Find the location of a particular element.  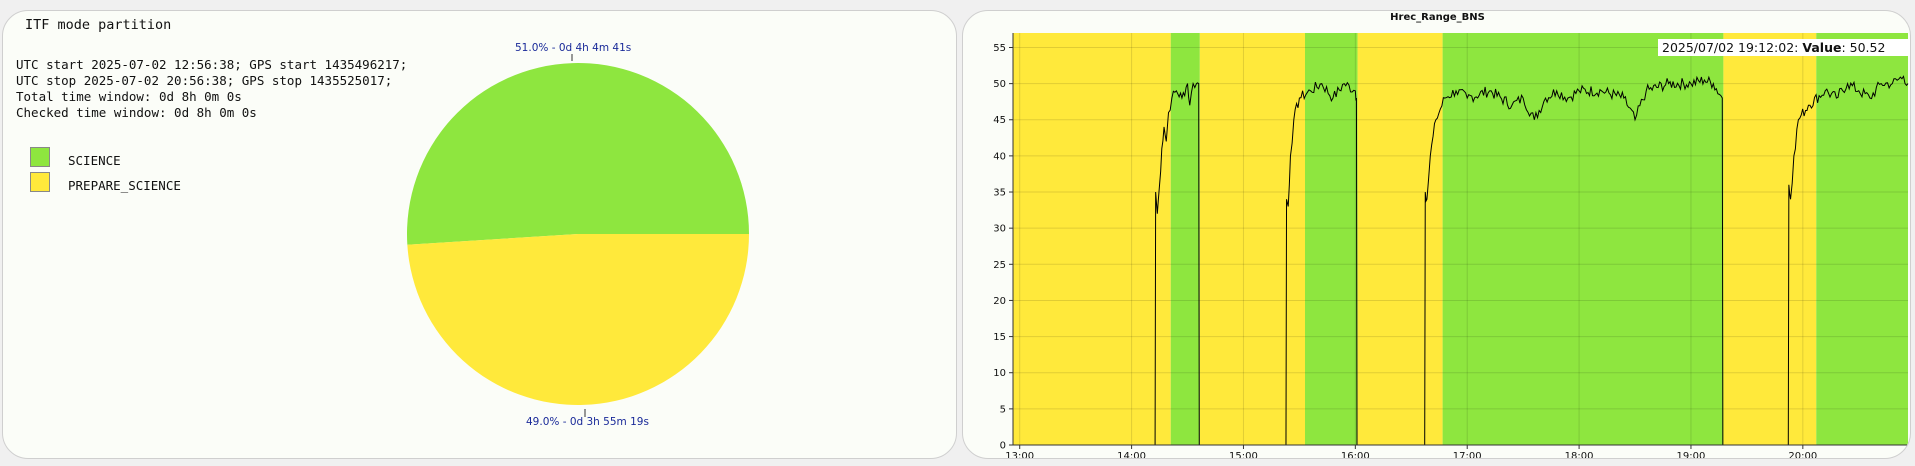

value-tooltip: 2025/07/02 19:12:02: Value: 50.52 is located at coordinates (1784, 47).